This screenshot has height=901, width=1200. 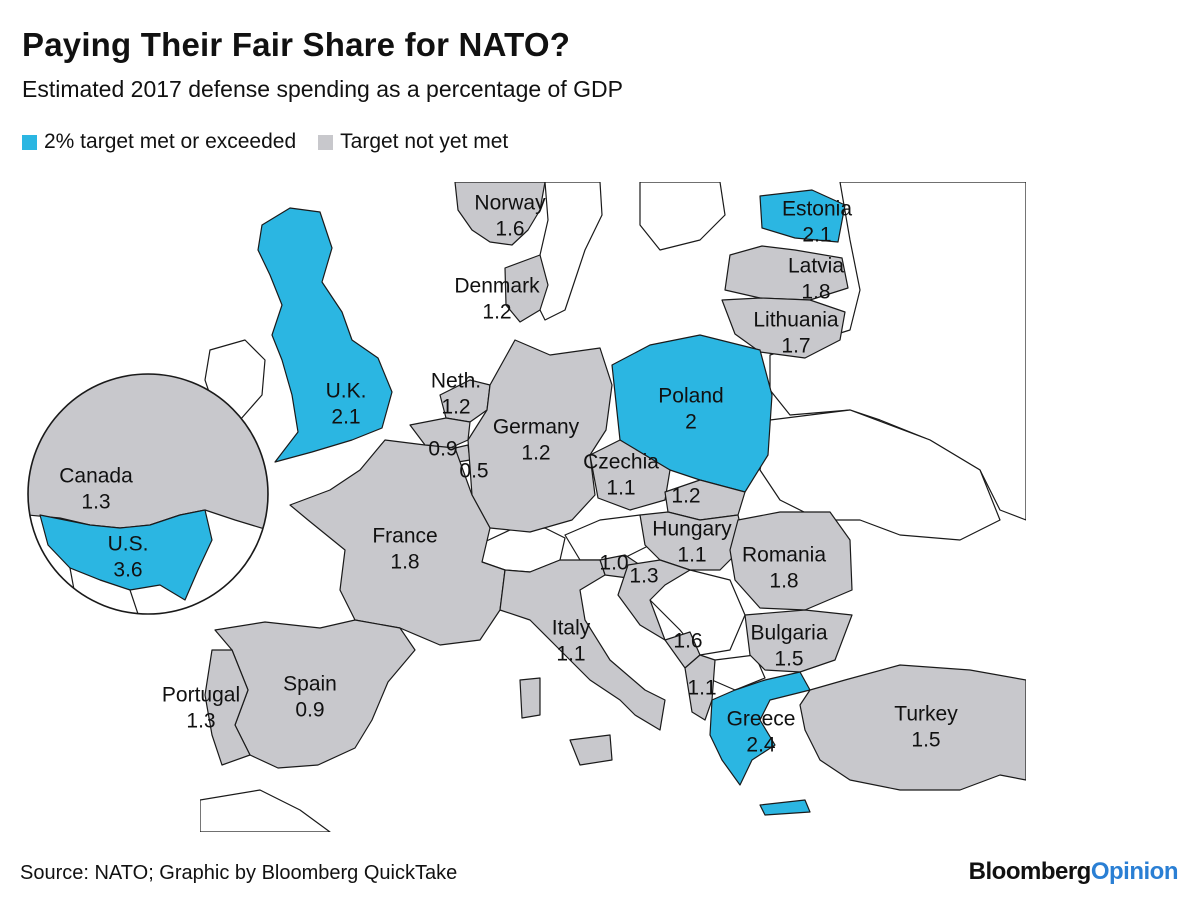 What do you see at coordinates (201, 695) in the screenshot?
I see `portugal-name-label: Portugal` at bounding box center [201, 695].